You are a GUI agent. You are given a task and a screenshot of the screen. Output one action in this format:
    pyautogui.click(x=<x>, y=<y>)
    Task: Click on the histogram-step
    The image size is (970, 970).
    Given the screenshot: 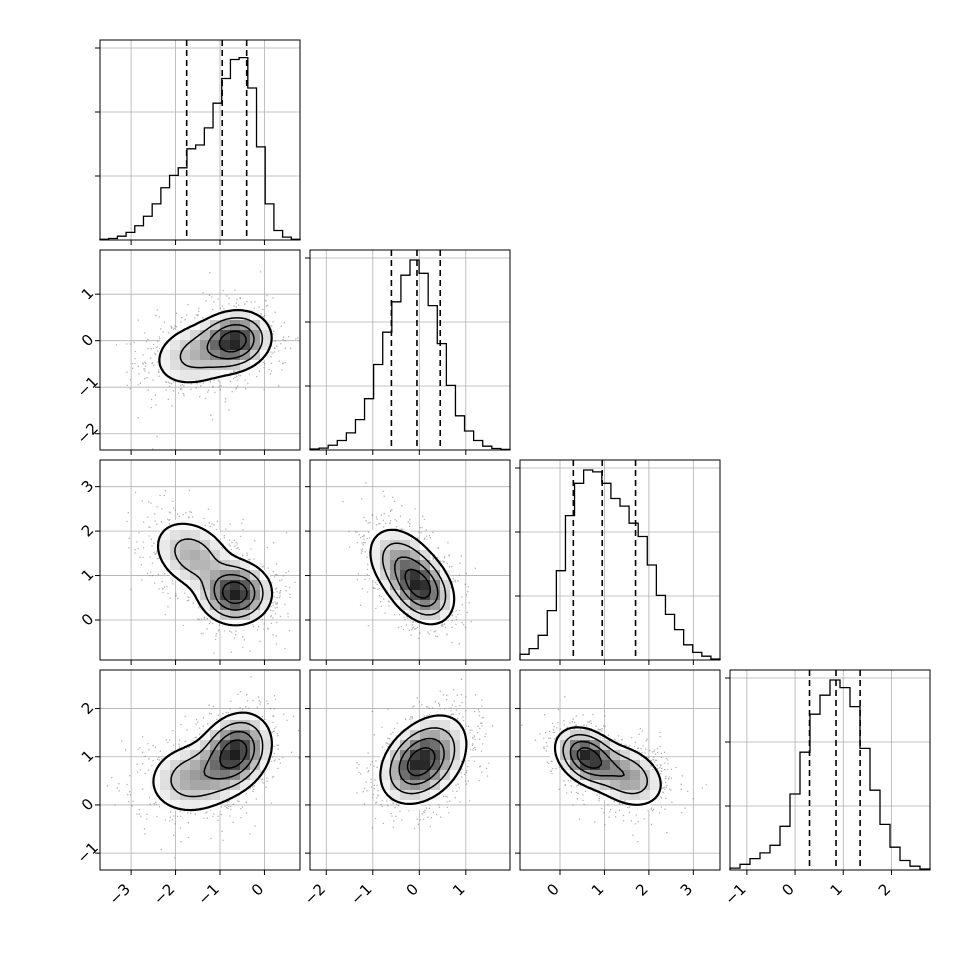 What is the action you would take?
    pyautogui.click(x=200, y=148)
    